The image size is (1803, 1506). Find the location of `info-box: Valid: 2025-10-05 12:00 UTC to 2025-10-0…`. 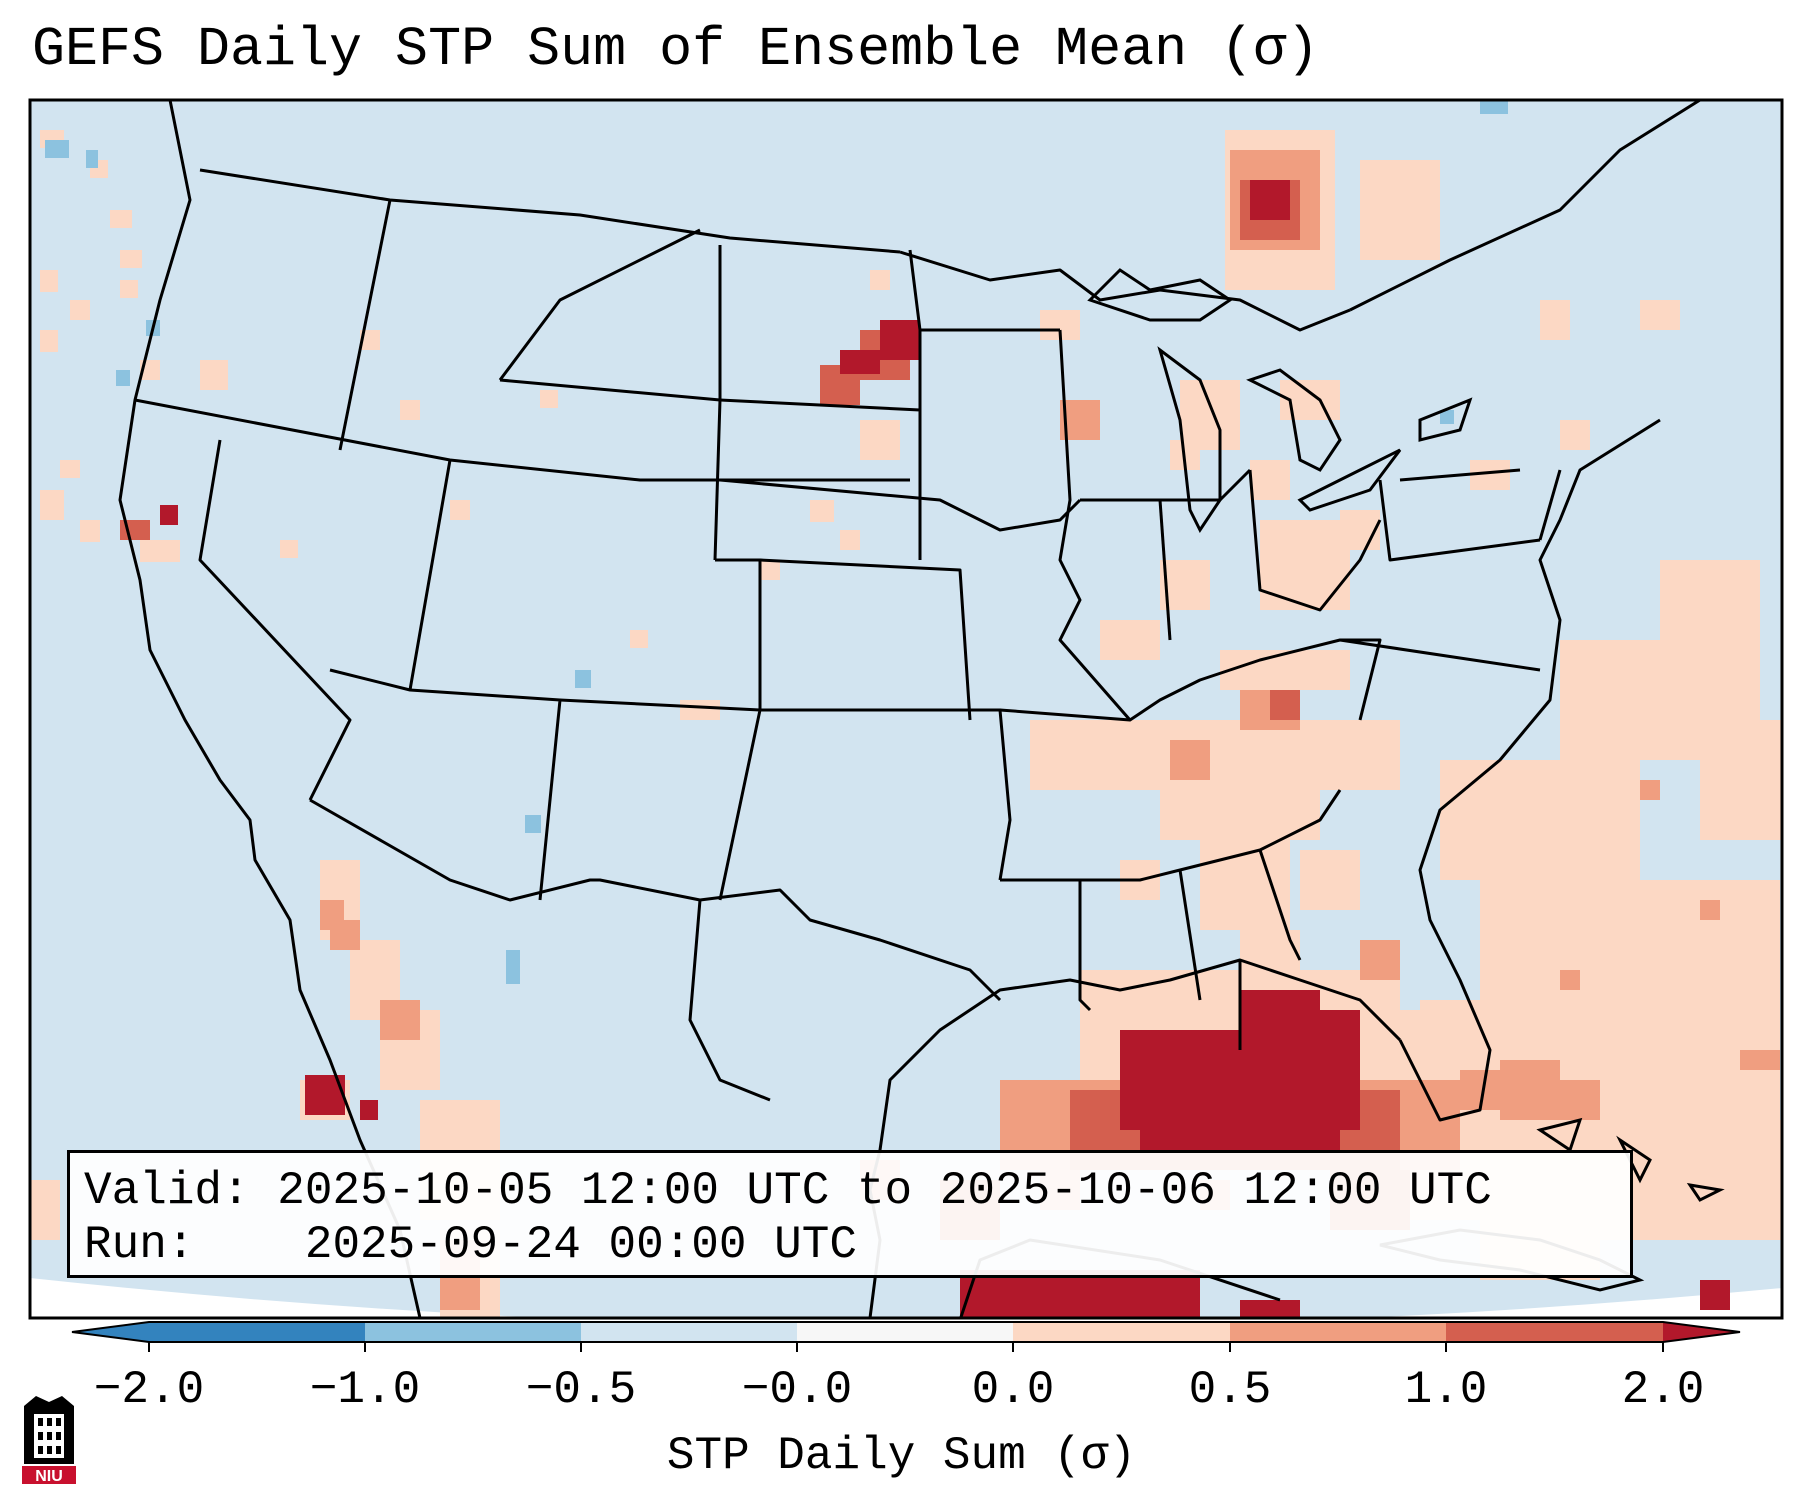

info-box: Valid: 2025-10-05 12:00 UTC to 2025-10-0… is located at coordinates (850, 1214).